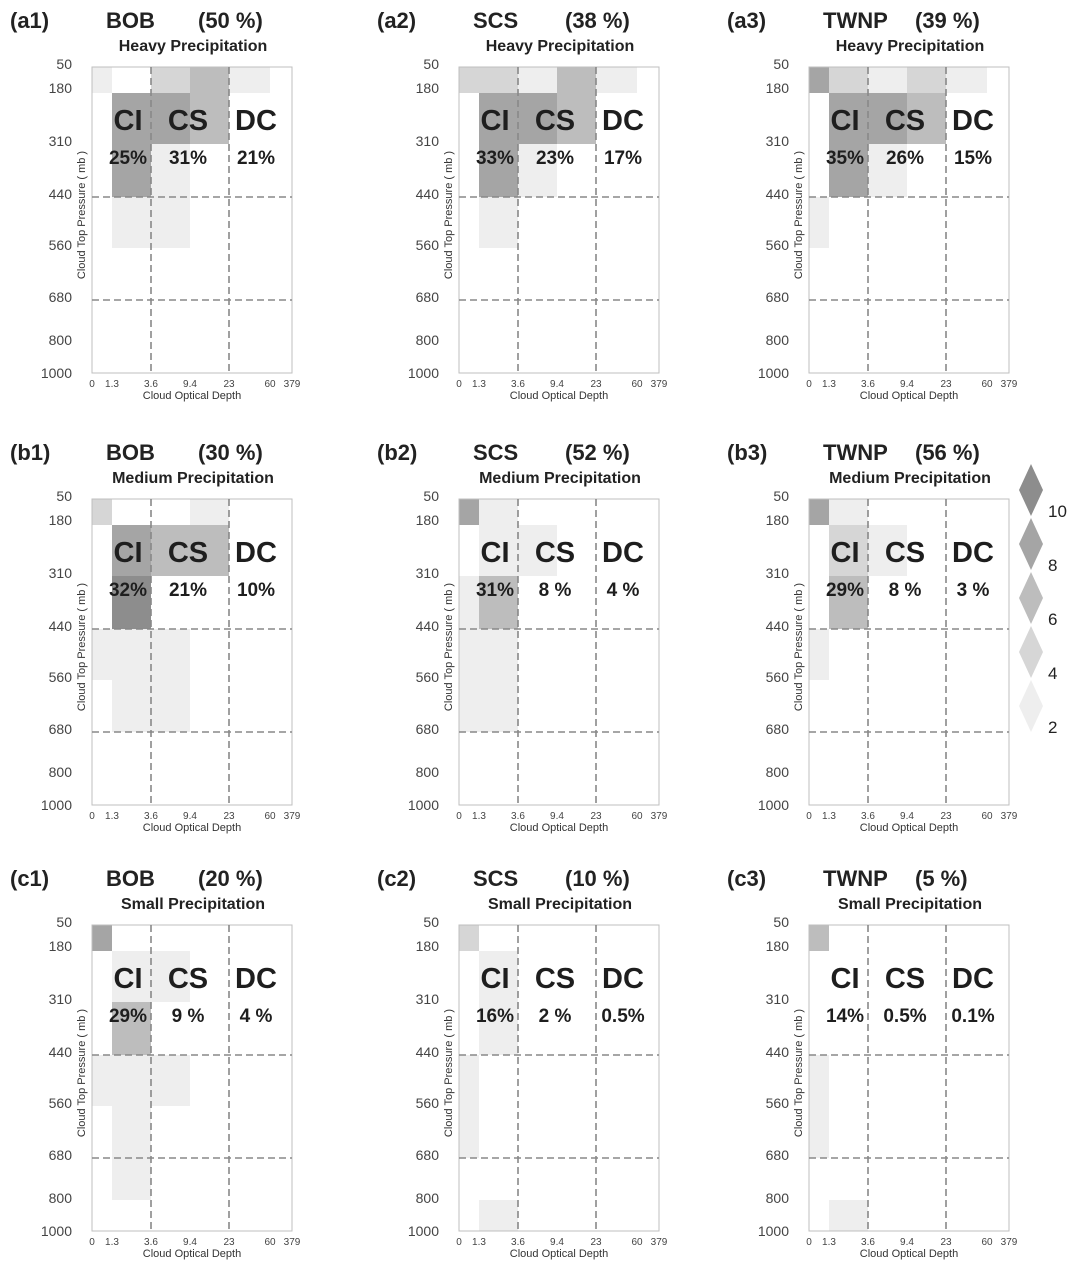  What do you see at coordinates (188, 158) in the screenshot?
I see `cloud-type-percent: 31%` at bounding box center [188, 158].